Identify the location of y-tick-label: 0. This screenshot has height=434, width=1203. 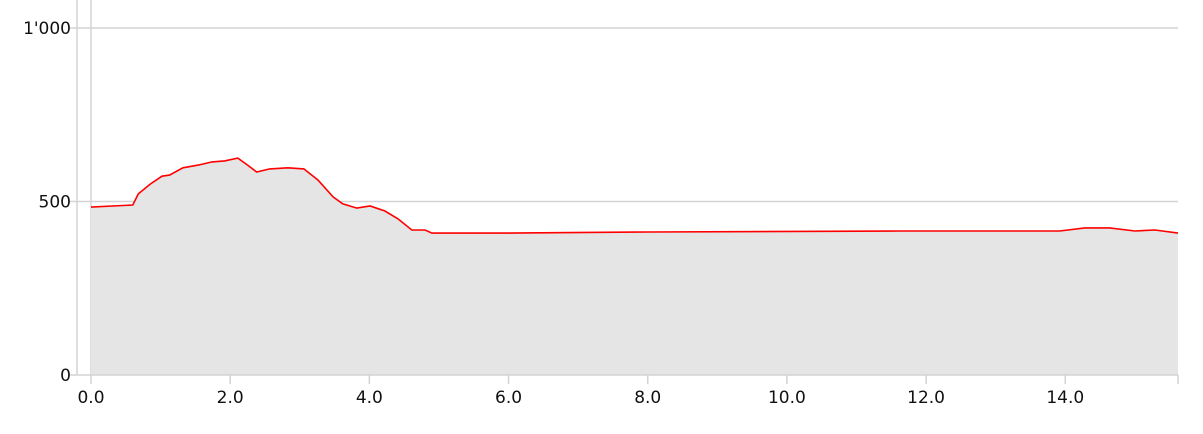
(65, 376).